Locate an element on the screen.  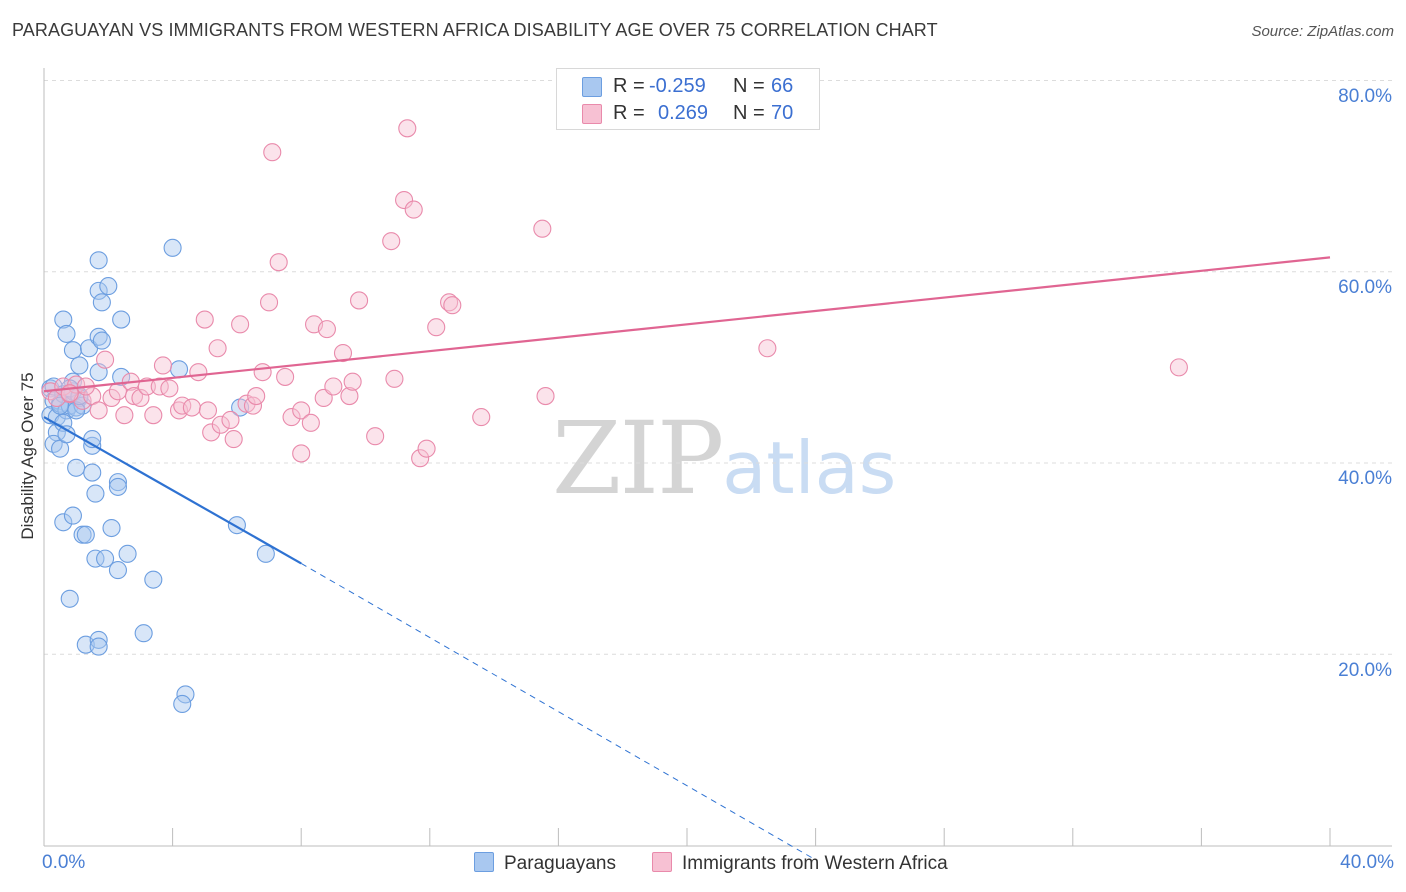
legend-row-western-africa: R = 0.269 N = 70 is located at coordinates (688, 114).